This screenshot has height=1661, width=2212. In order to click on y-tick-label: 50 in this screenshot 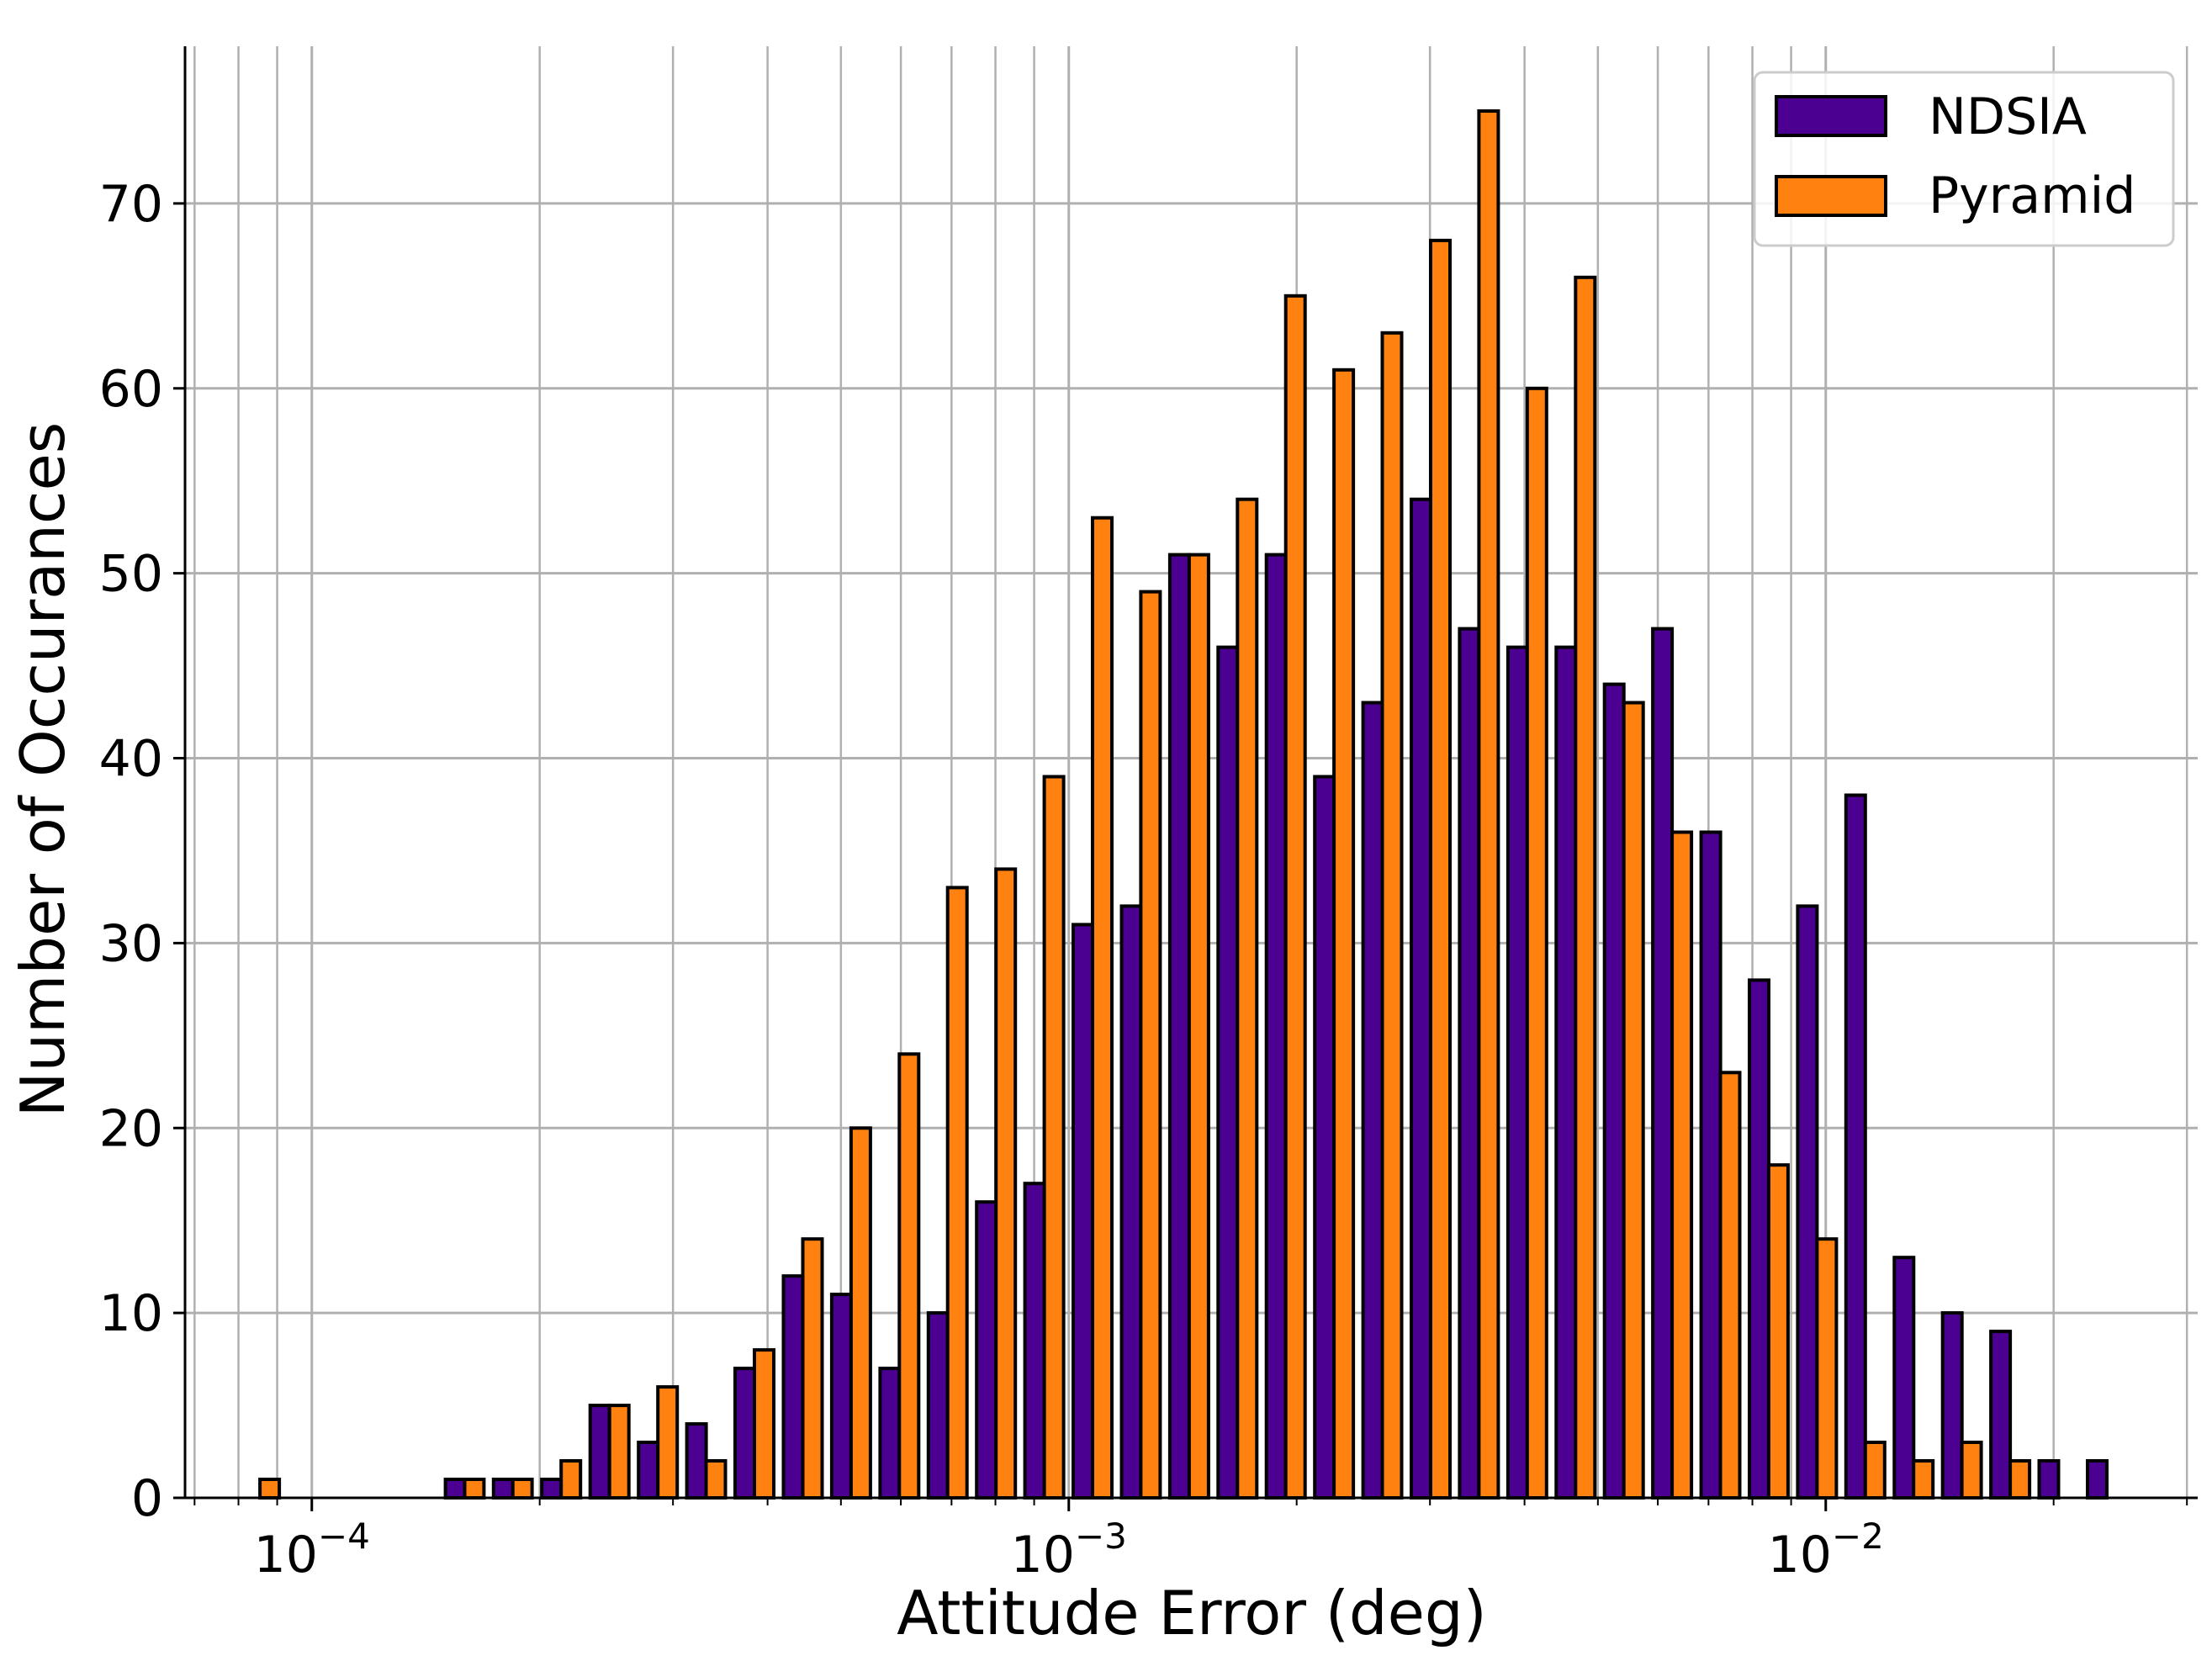, I will do `click(131, 574)`.